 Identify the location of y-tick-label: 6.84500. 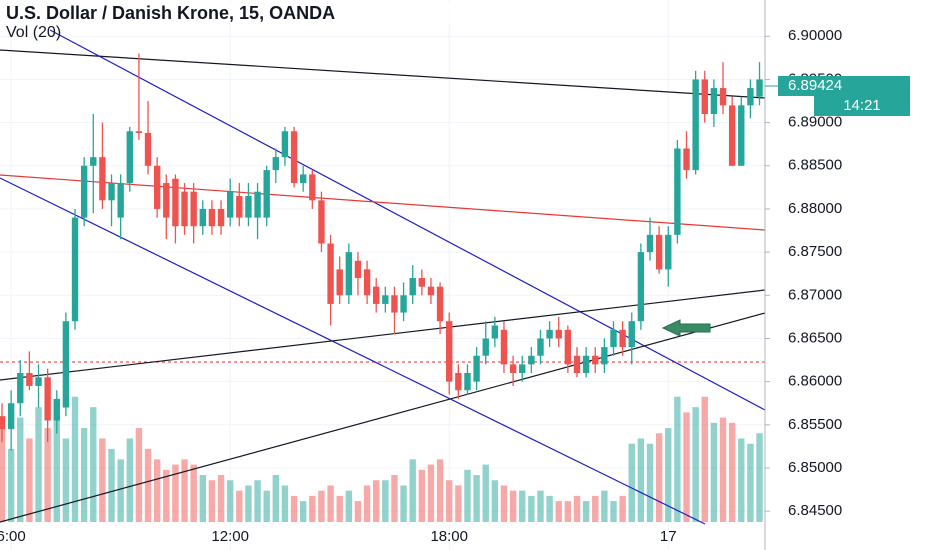
(815, 510).